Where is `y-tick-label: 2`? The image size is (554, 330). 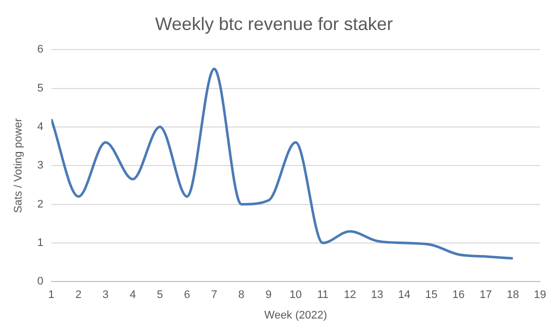 y-tick-label: 2 is located at coordinates (40, 204).